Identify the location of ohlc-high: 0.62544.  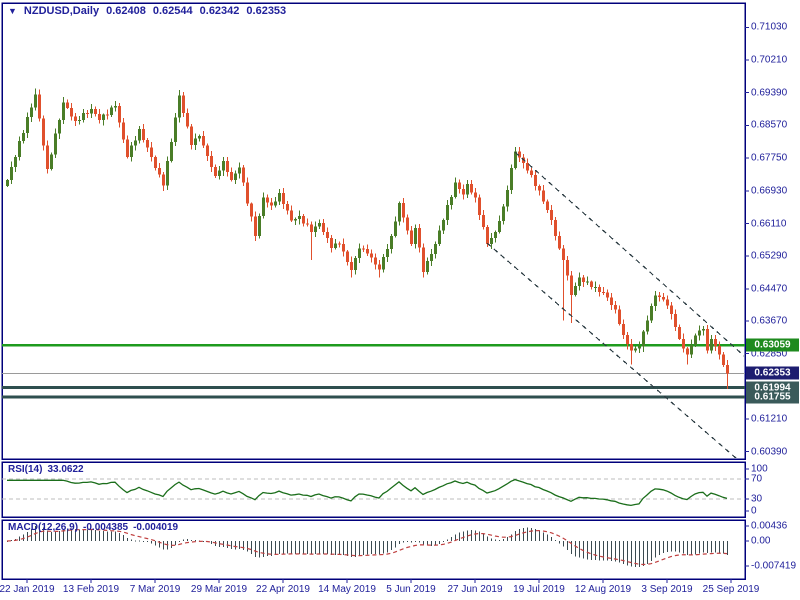
(172, 11).